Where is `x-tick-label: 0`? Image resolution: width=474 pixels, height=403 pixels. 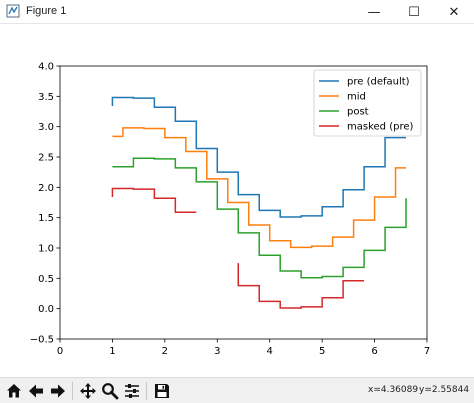 x-tick-label: 0 is located at coordinates (60, 351).